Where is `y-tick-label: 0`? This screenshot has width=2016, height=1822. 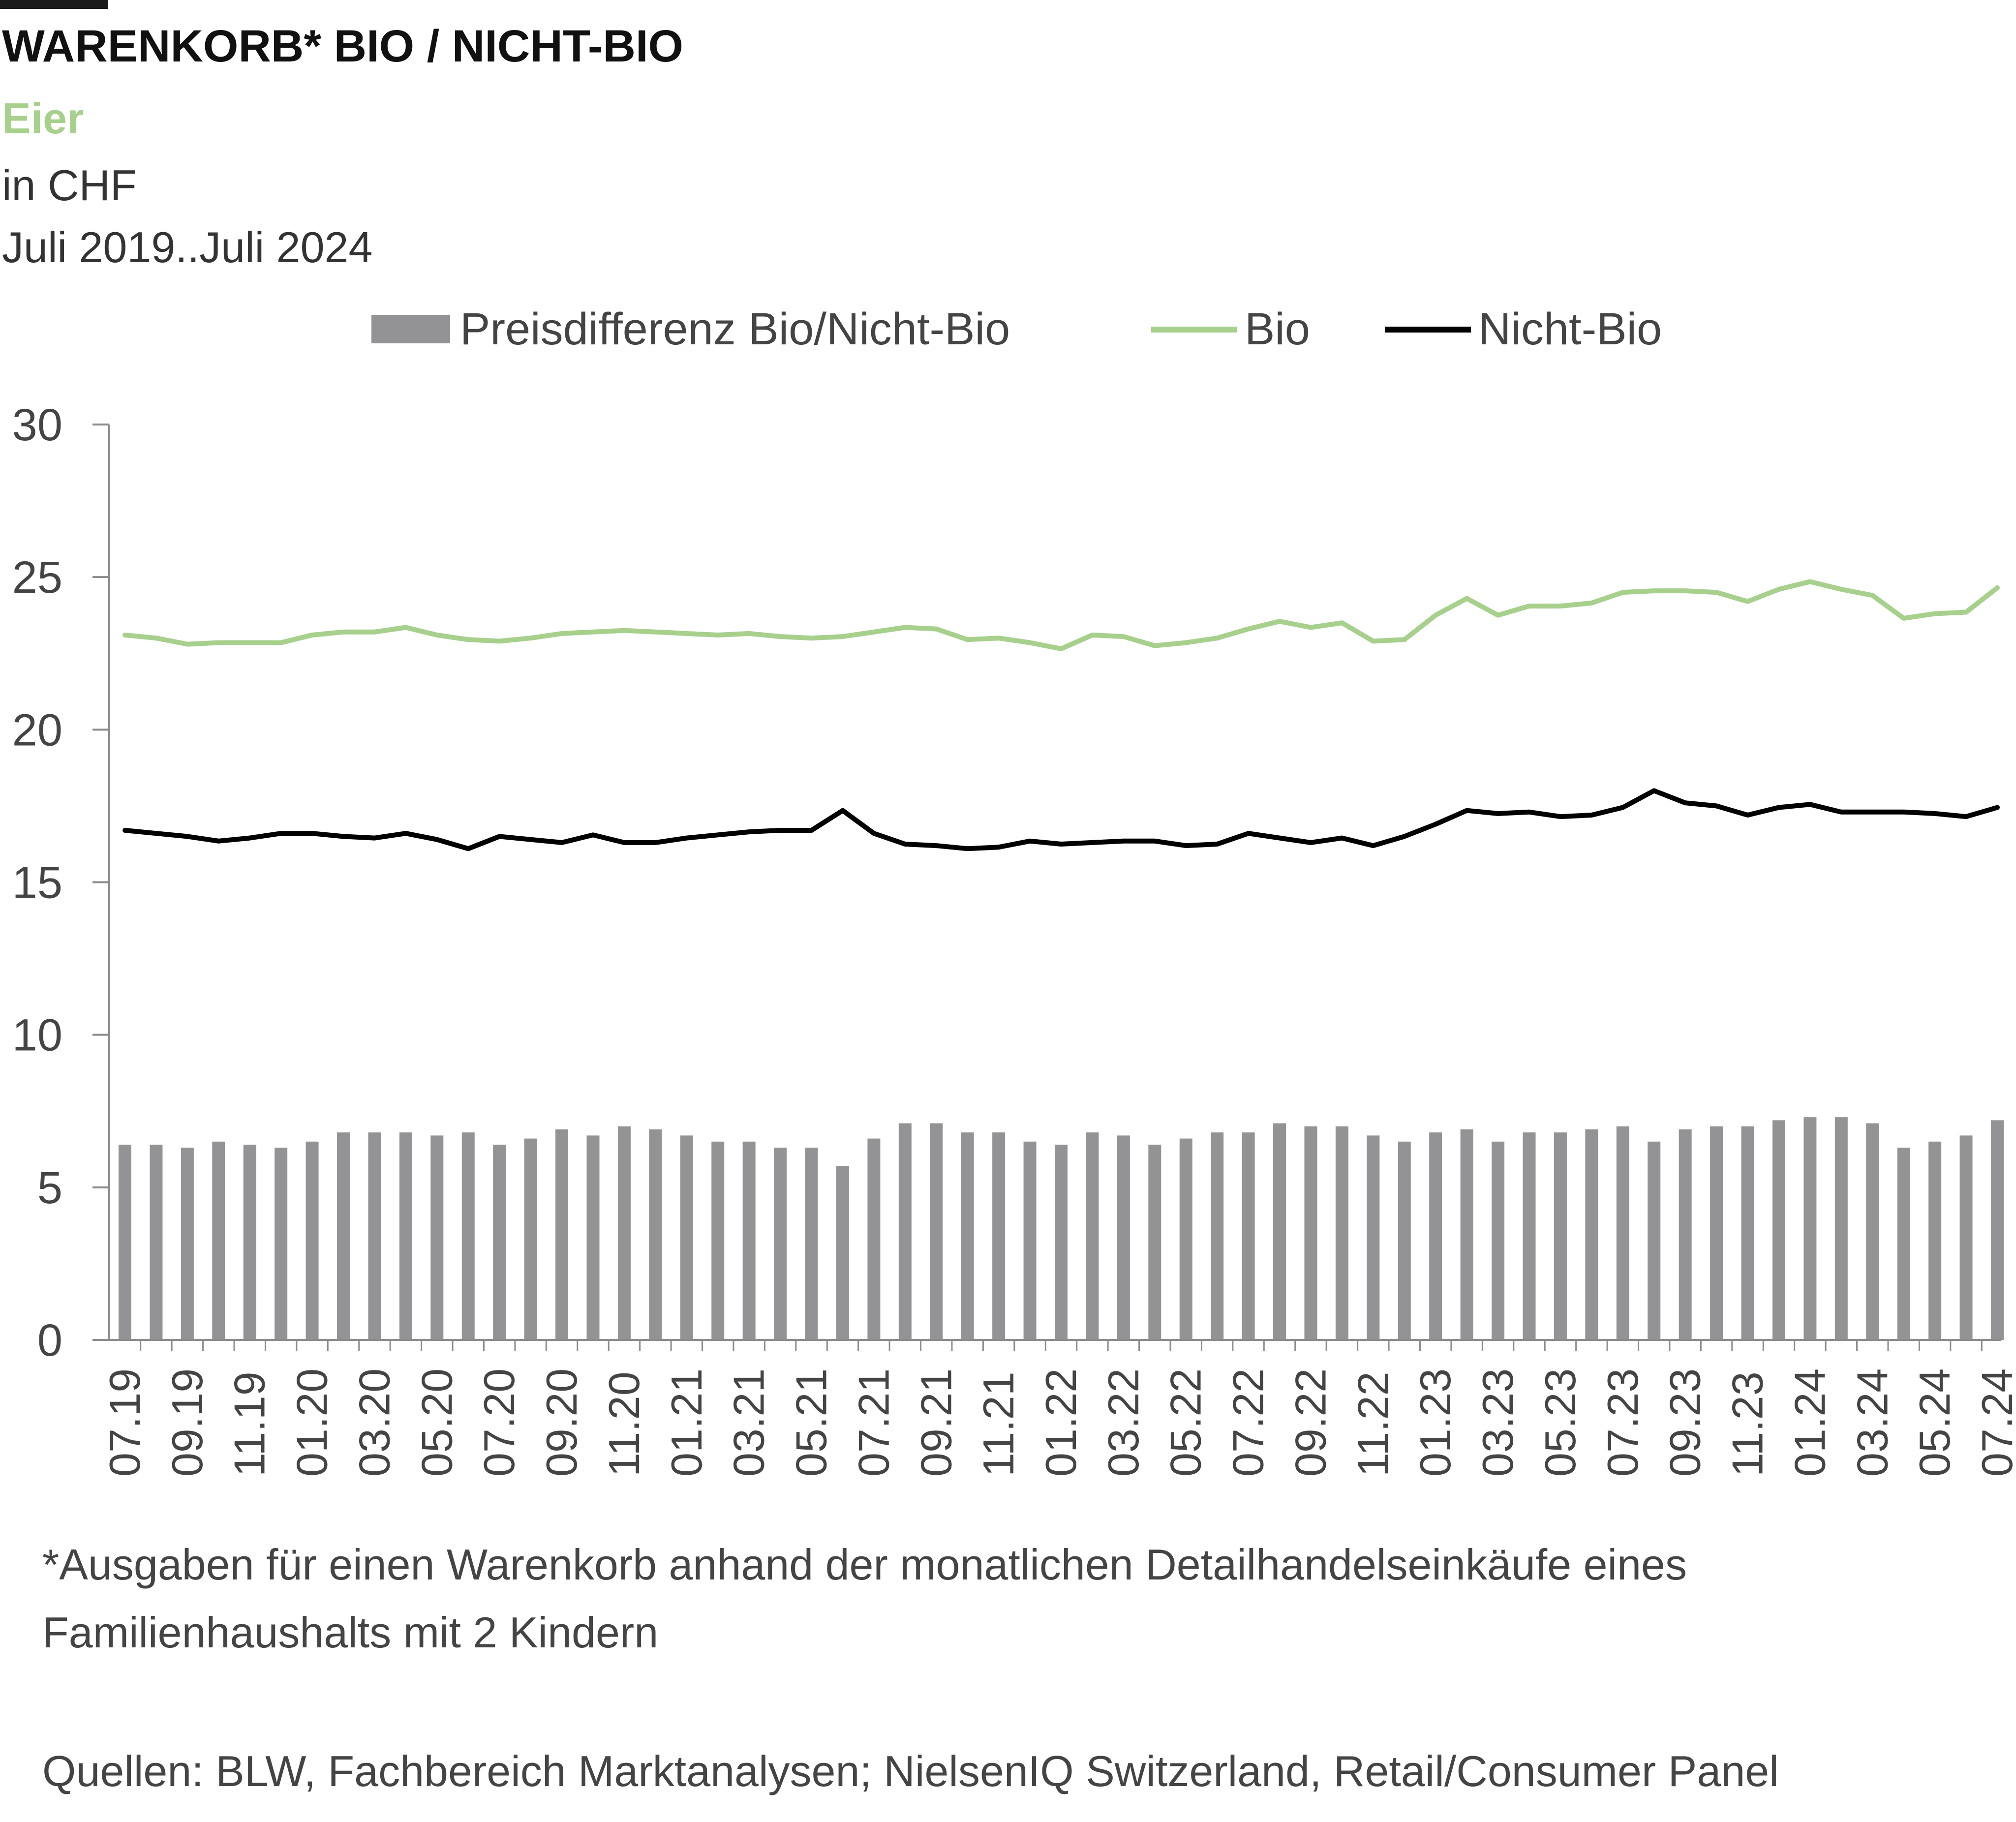 y-tick-label: 0 is located at coordinates (50, 1340).